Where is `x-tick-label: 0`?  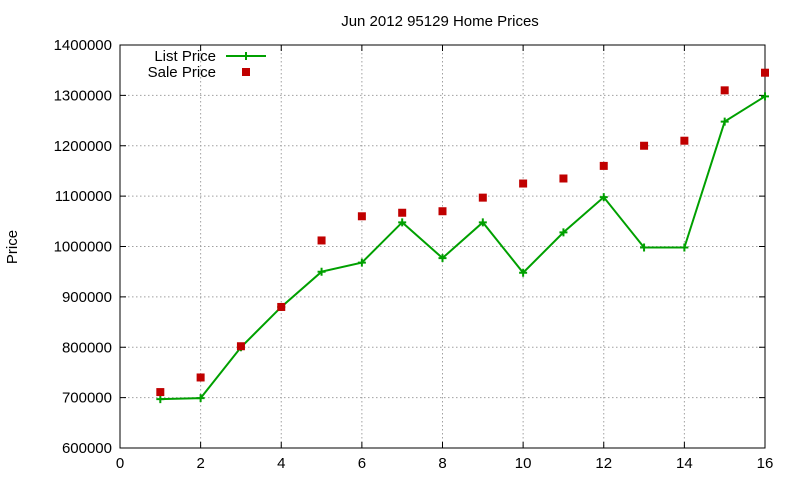 x-tick-label: 0 is located at coordinates (120, 463).